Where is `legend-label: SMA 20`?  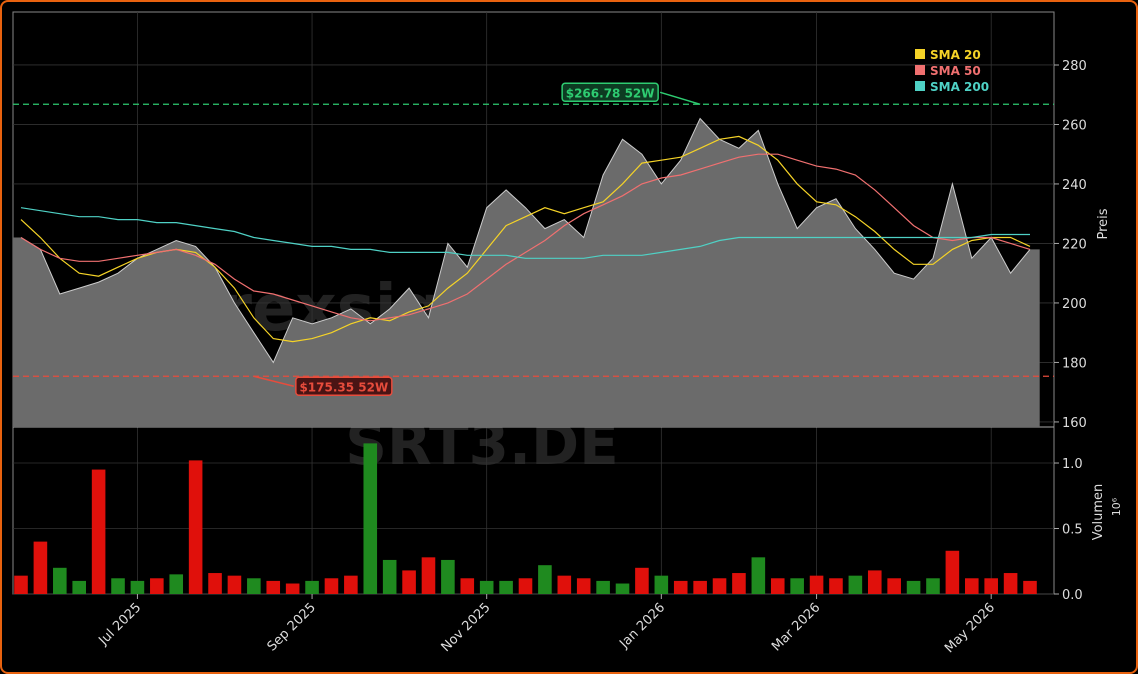 legend-label: SMA 20 is located at coordinates (955, 55).